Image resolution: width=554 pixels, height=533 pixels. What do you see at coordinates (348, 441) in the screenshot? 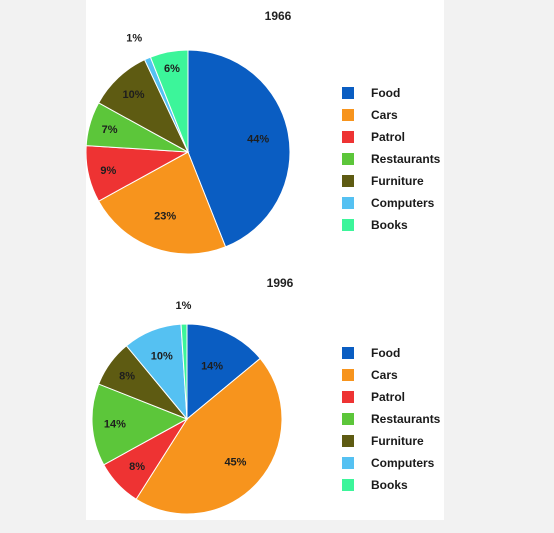
I see `legend-swatch-furniture-1996` at bounding box center [348, 441].